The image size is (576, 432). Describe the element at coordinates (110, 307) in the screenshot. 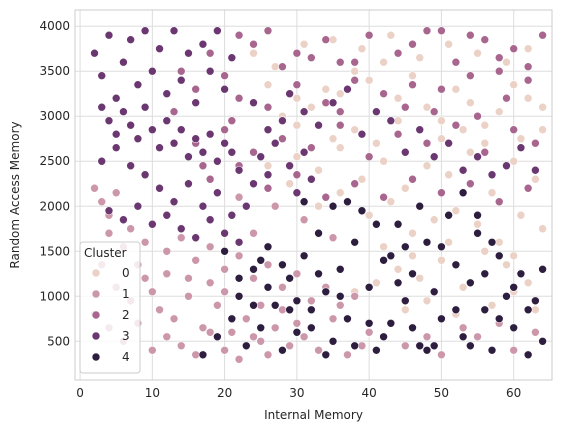

I see `legend-box` at that location.